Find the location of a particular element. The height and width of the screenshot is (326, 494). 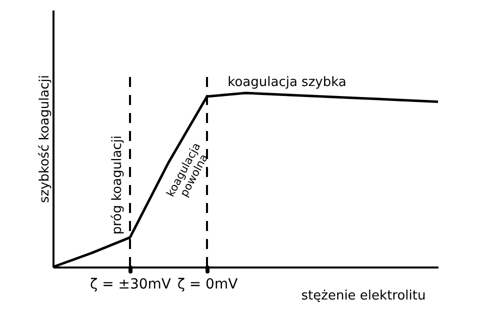

text: koagulacja szybka is located at coordinates (287, 82).